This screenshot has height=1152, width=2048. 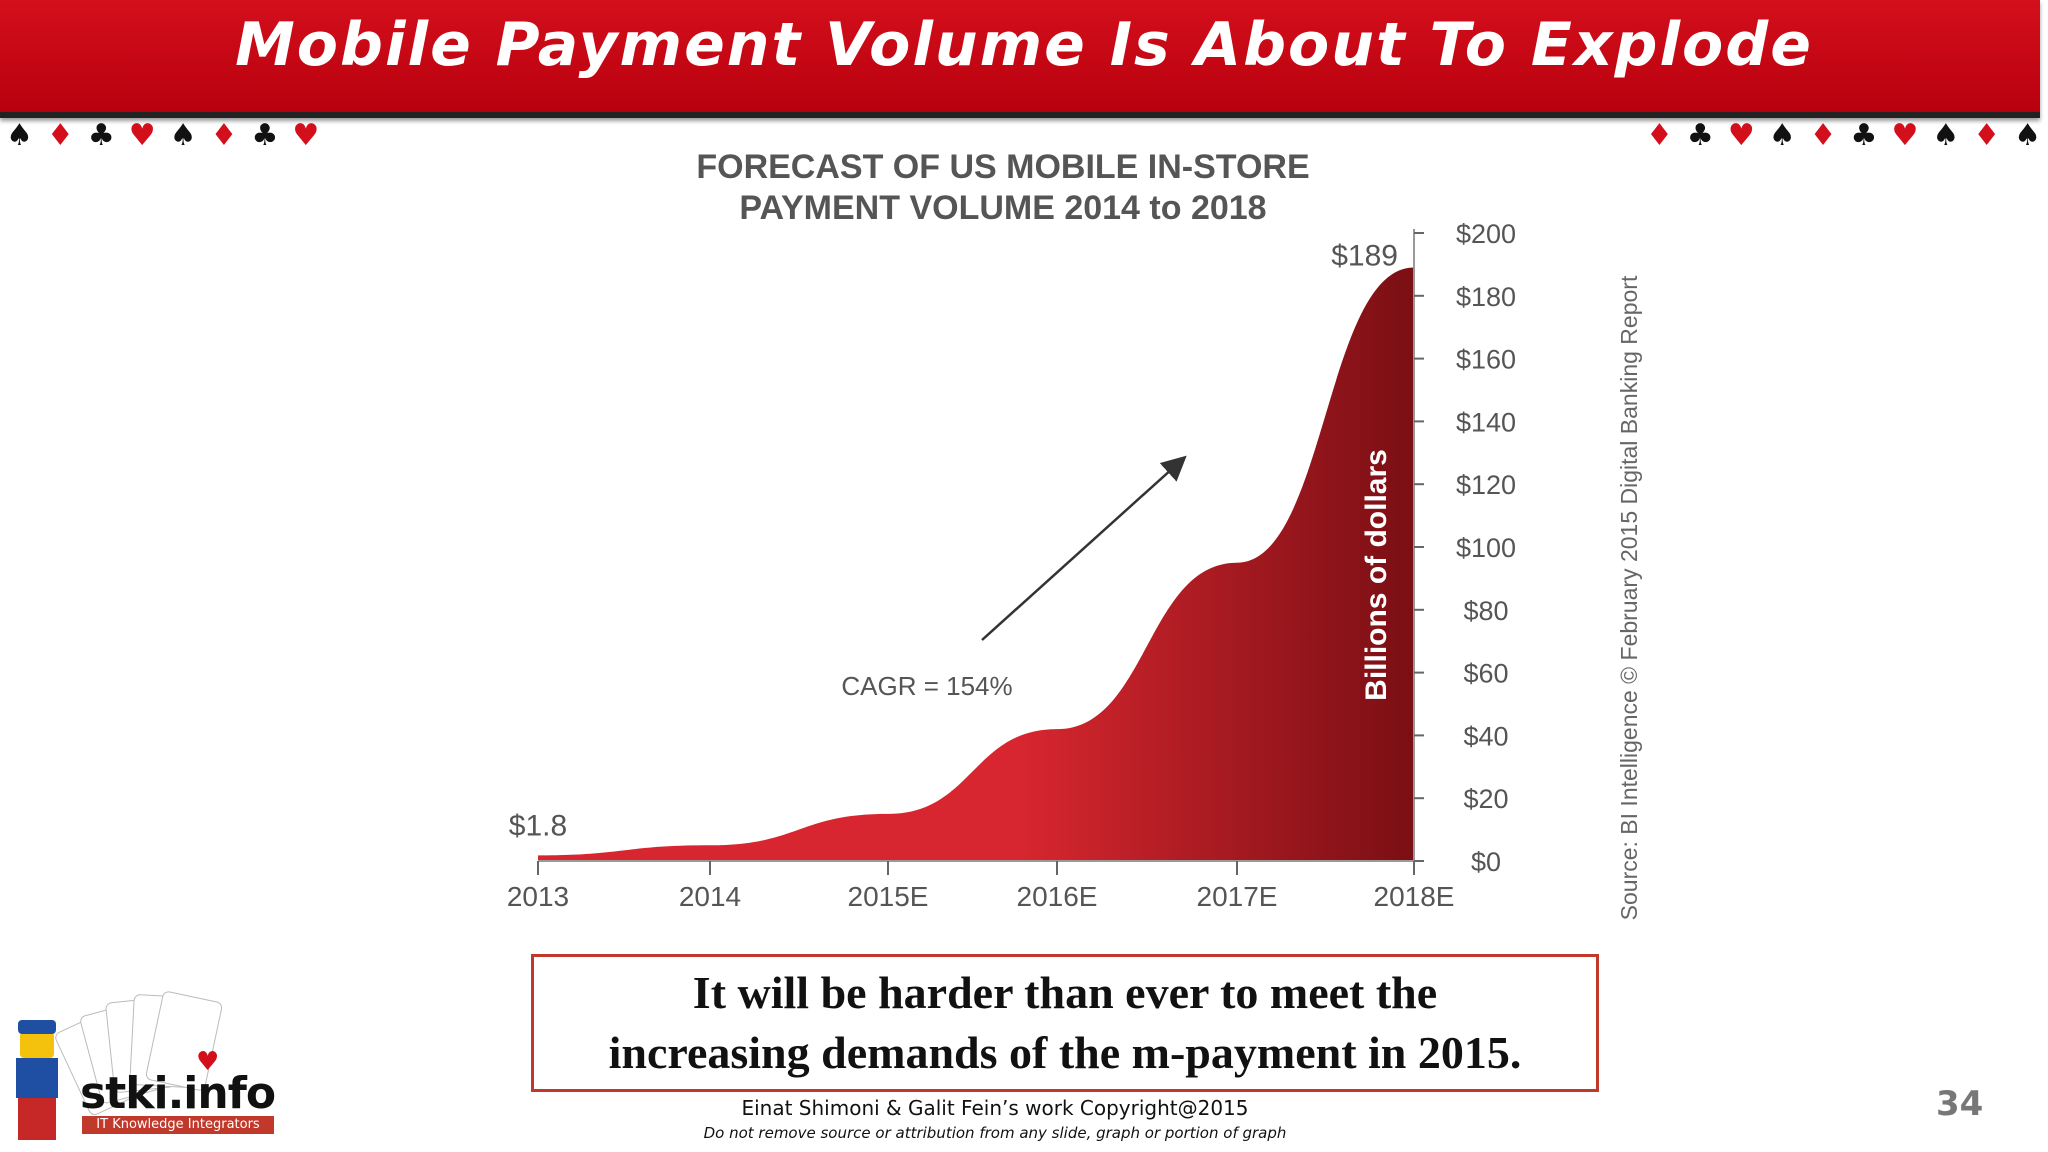 I want to click on callout-line-1: It will be harder than ever to meet the, so click(x=1065, y=992).